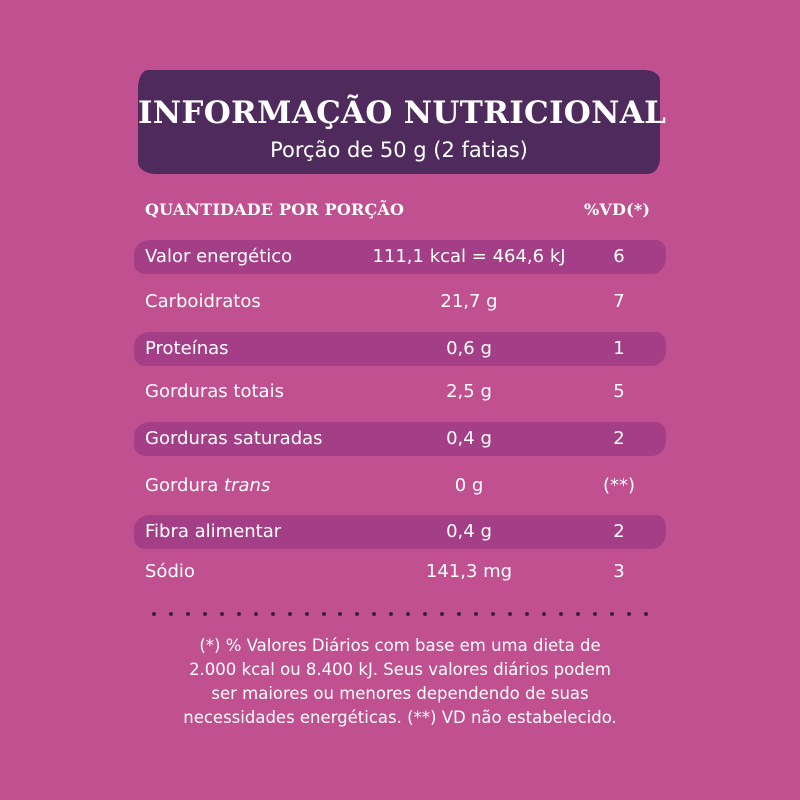 This screenshot has height=800, width=800. What do you see at coordinates (214, 391) in the screenshot?
I see `nutrient-name: Gorduras totais` at bounding box center [214, 391].